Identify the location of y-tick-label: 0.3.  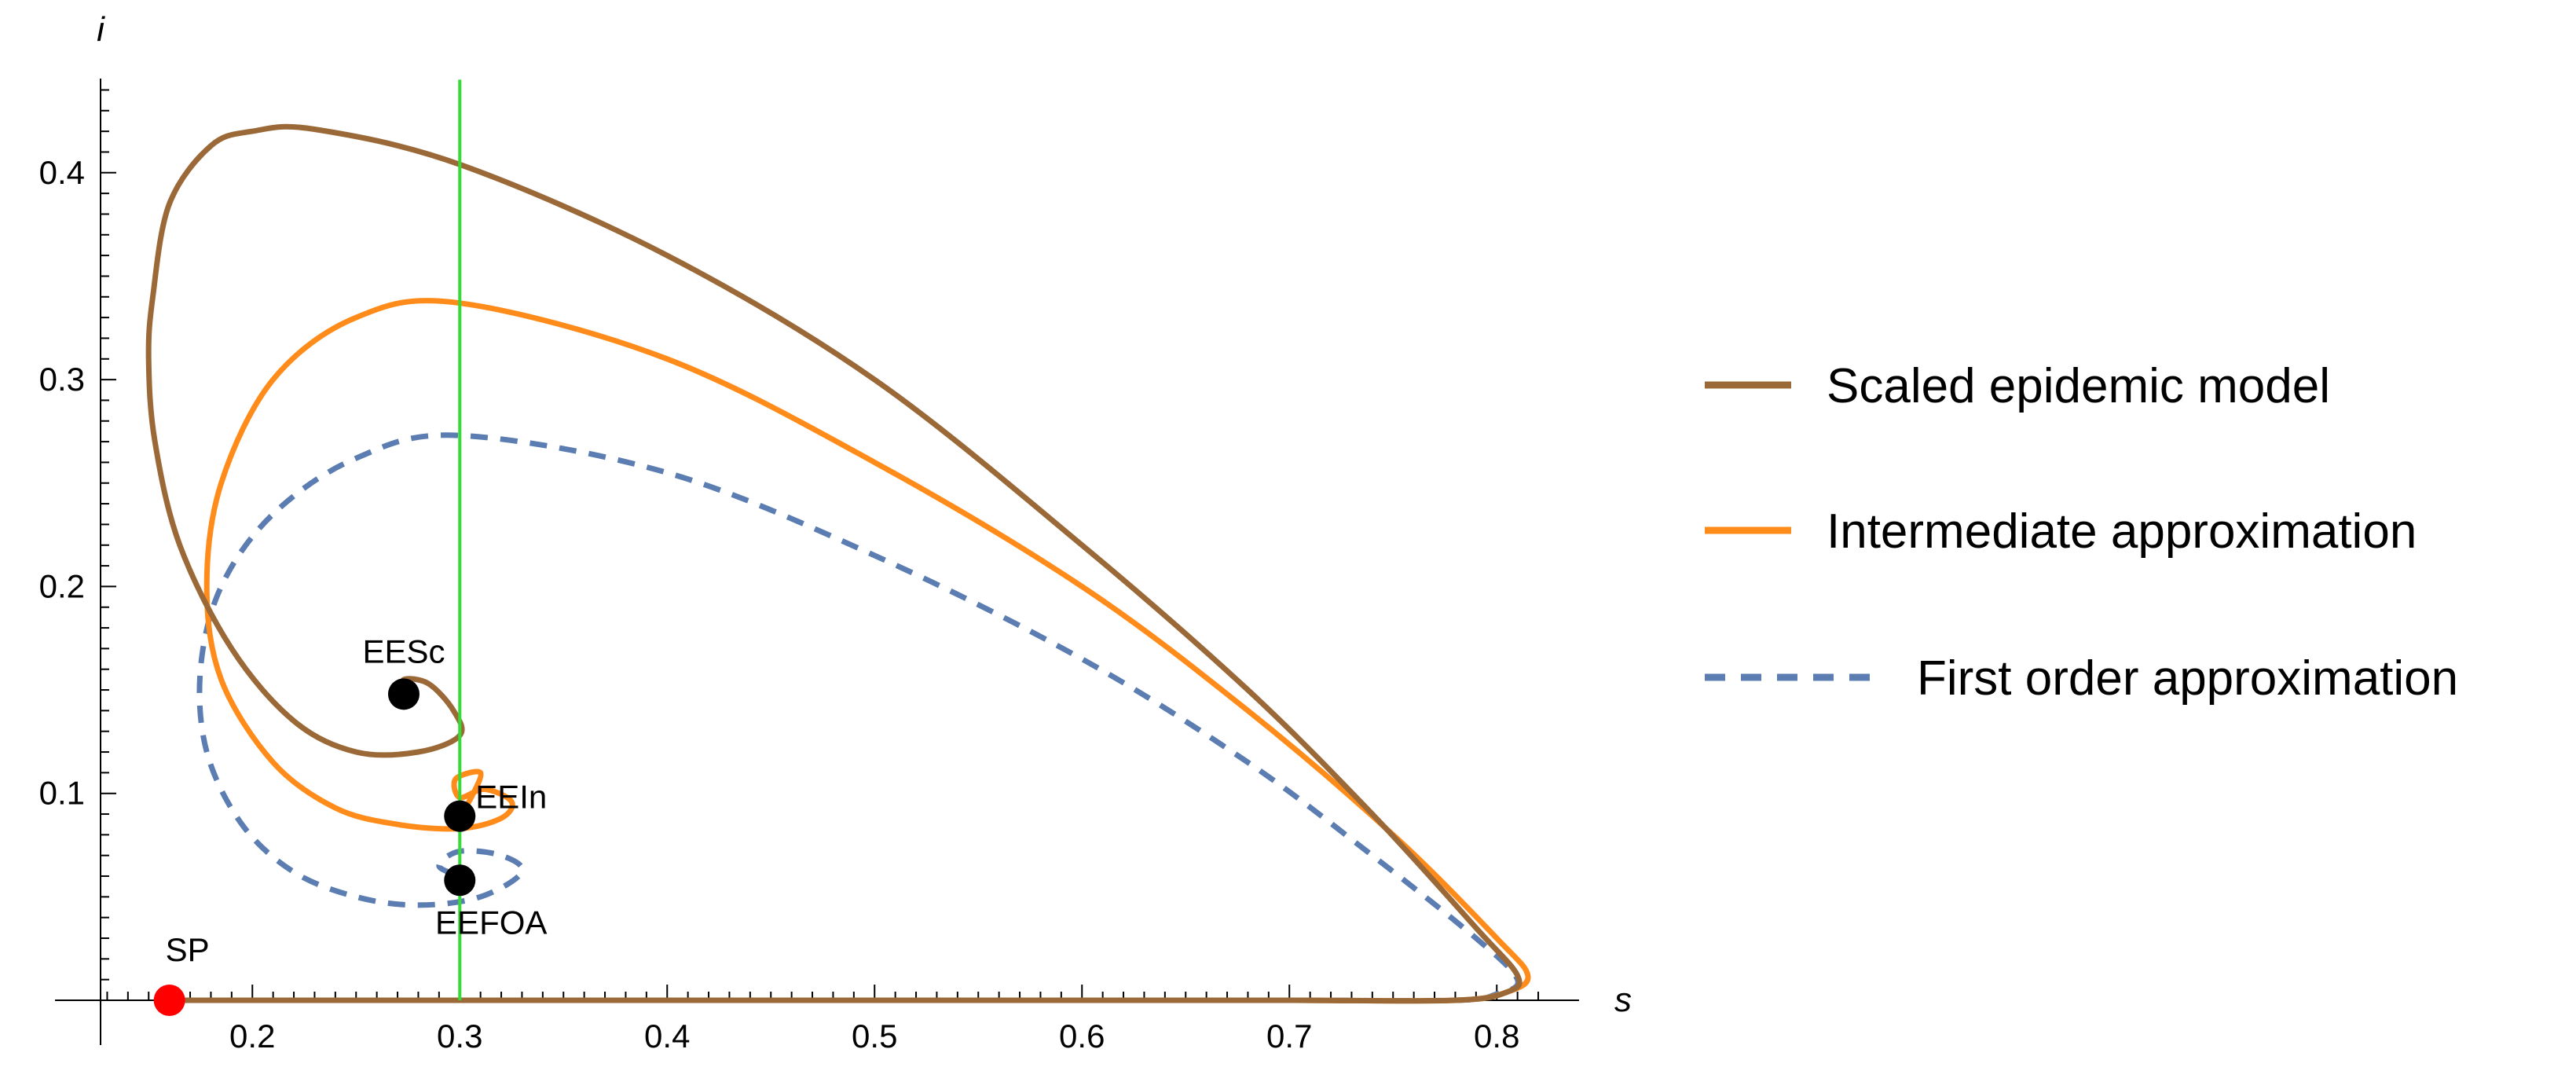
(62, 379).